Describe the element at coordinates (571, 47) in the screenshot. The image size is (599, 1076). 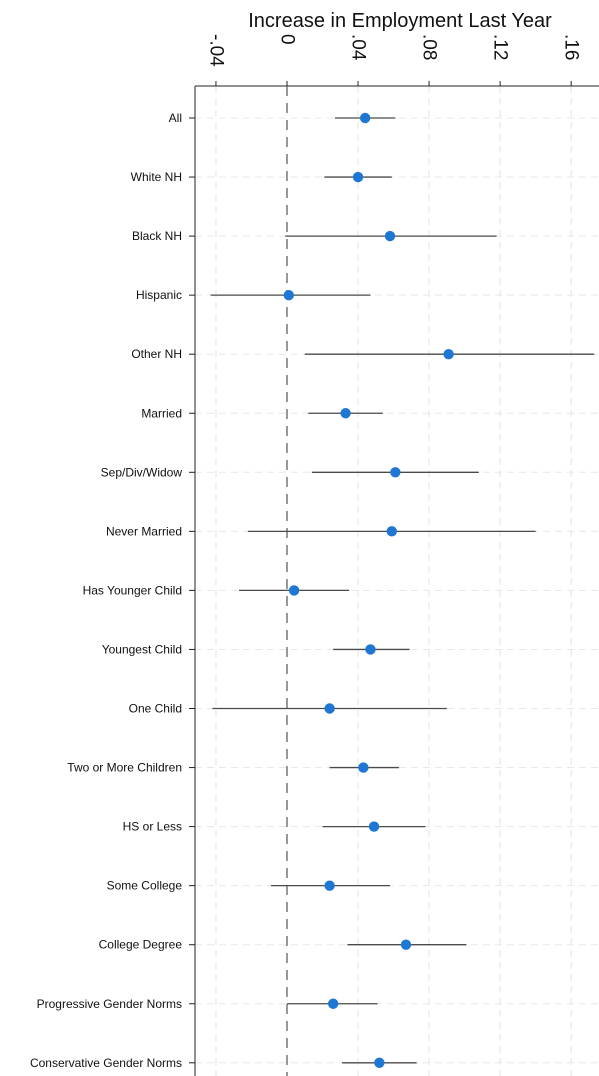
I see `x-tick-label: .16` at that location.